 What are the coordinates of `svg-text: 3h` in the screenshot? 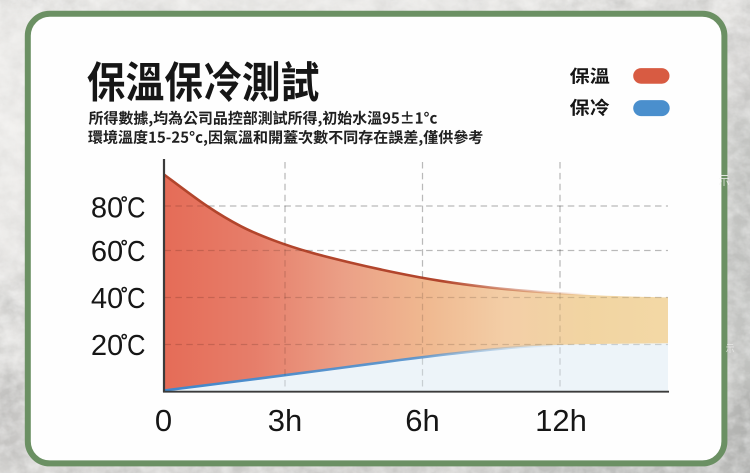 It's located at (285, 420).